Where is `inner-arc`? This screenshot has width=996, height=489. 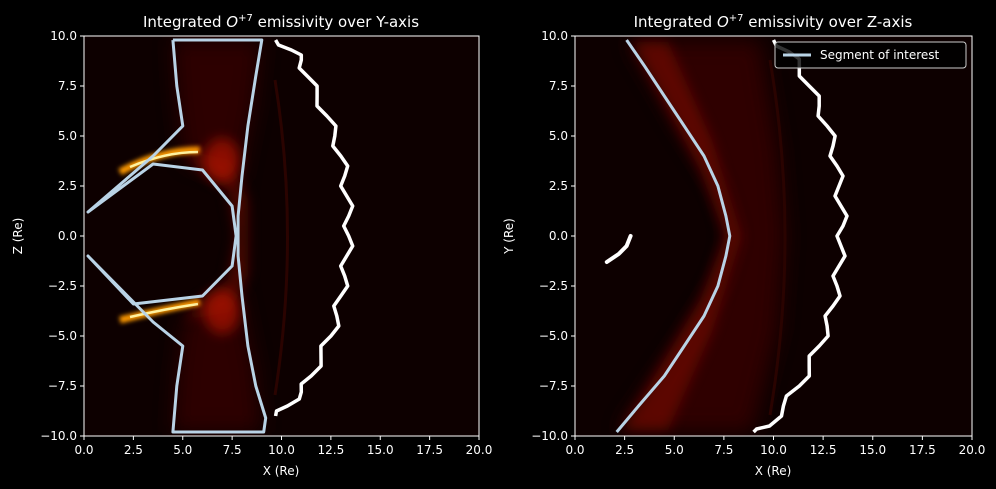 inner-arc is located at coordinates (618, 249).